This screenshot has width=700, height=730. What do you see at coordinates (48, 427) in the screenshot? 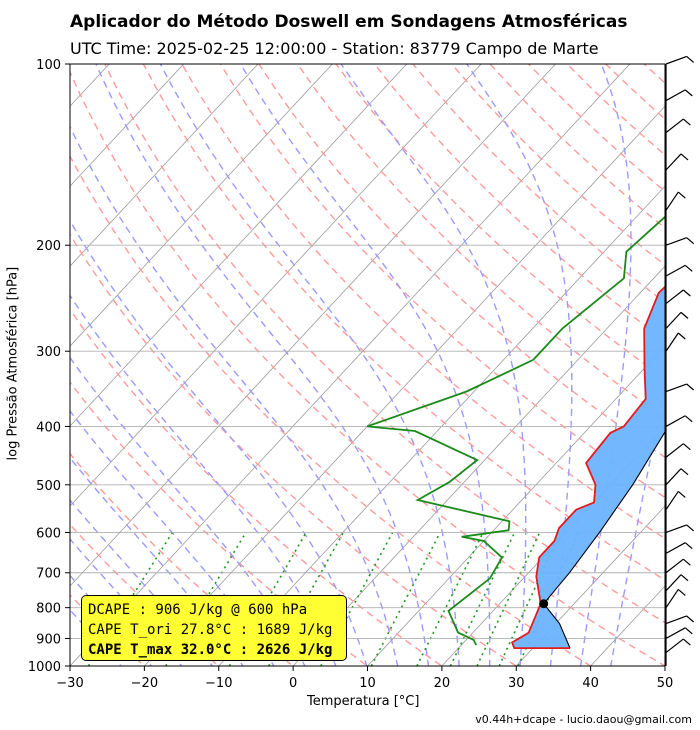
I see `y-tick-label: 400` at bounding box center [48, 427].